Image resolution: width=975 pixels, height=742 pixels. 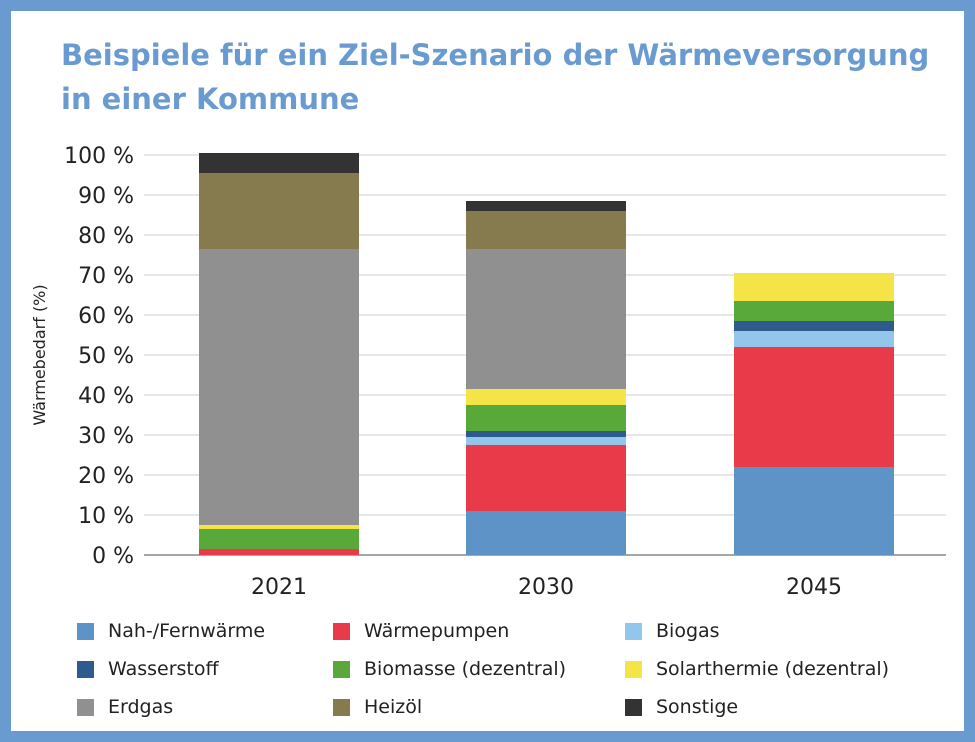 I want to click on y-tick-label: 0 %, so click(x=113, y=556).